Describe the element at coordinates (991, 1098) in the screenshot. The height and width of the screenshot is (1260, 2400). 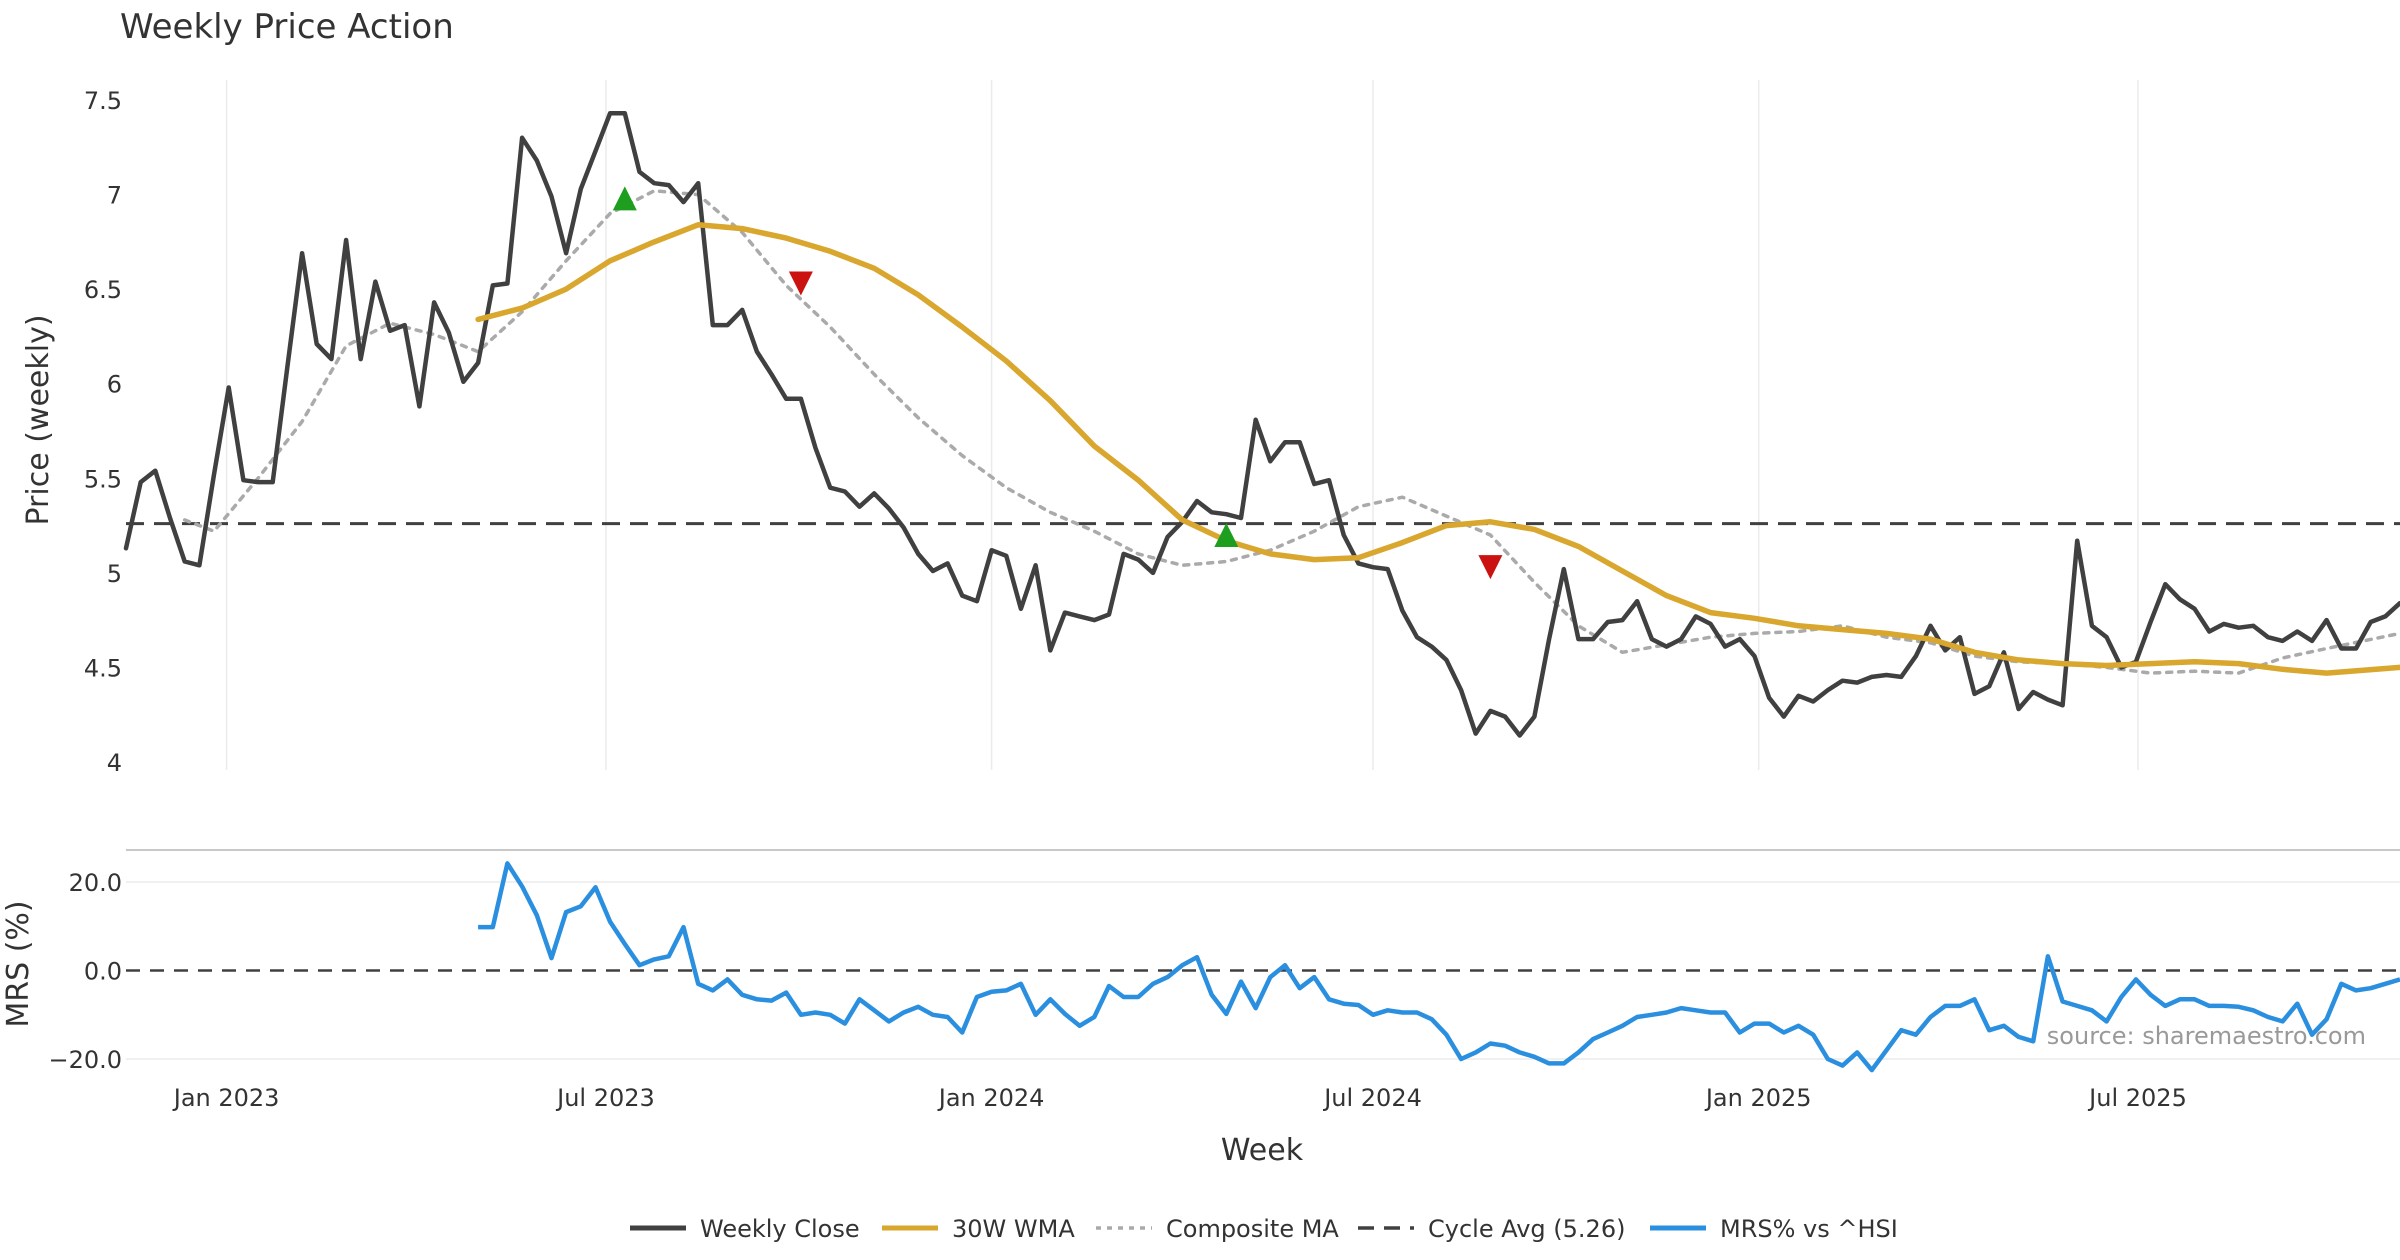
I see `x-tick-label: Jan 2024` at that location.